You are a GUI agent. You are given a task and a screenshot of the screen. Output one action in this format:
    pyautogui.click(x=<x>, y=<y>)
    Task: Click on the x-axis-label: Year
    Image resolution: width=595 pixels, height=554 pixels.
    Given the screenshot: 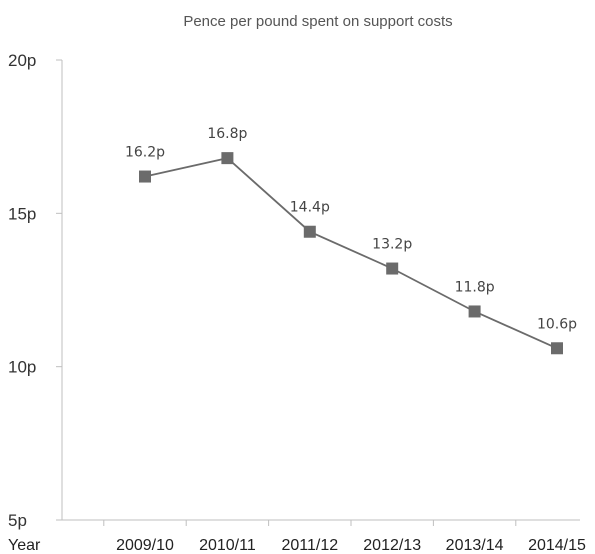 What is the action you would take?
    pyautogui.click(x=24, y=545)
    